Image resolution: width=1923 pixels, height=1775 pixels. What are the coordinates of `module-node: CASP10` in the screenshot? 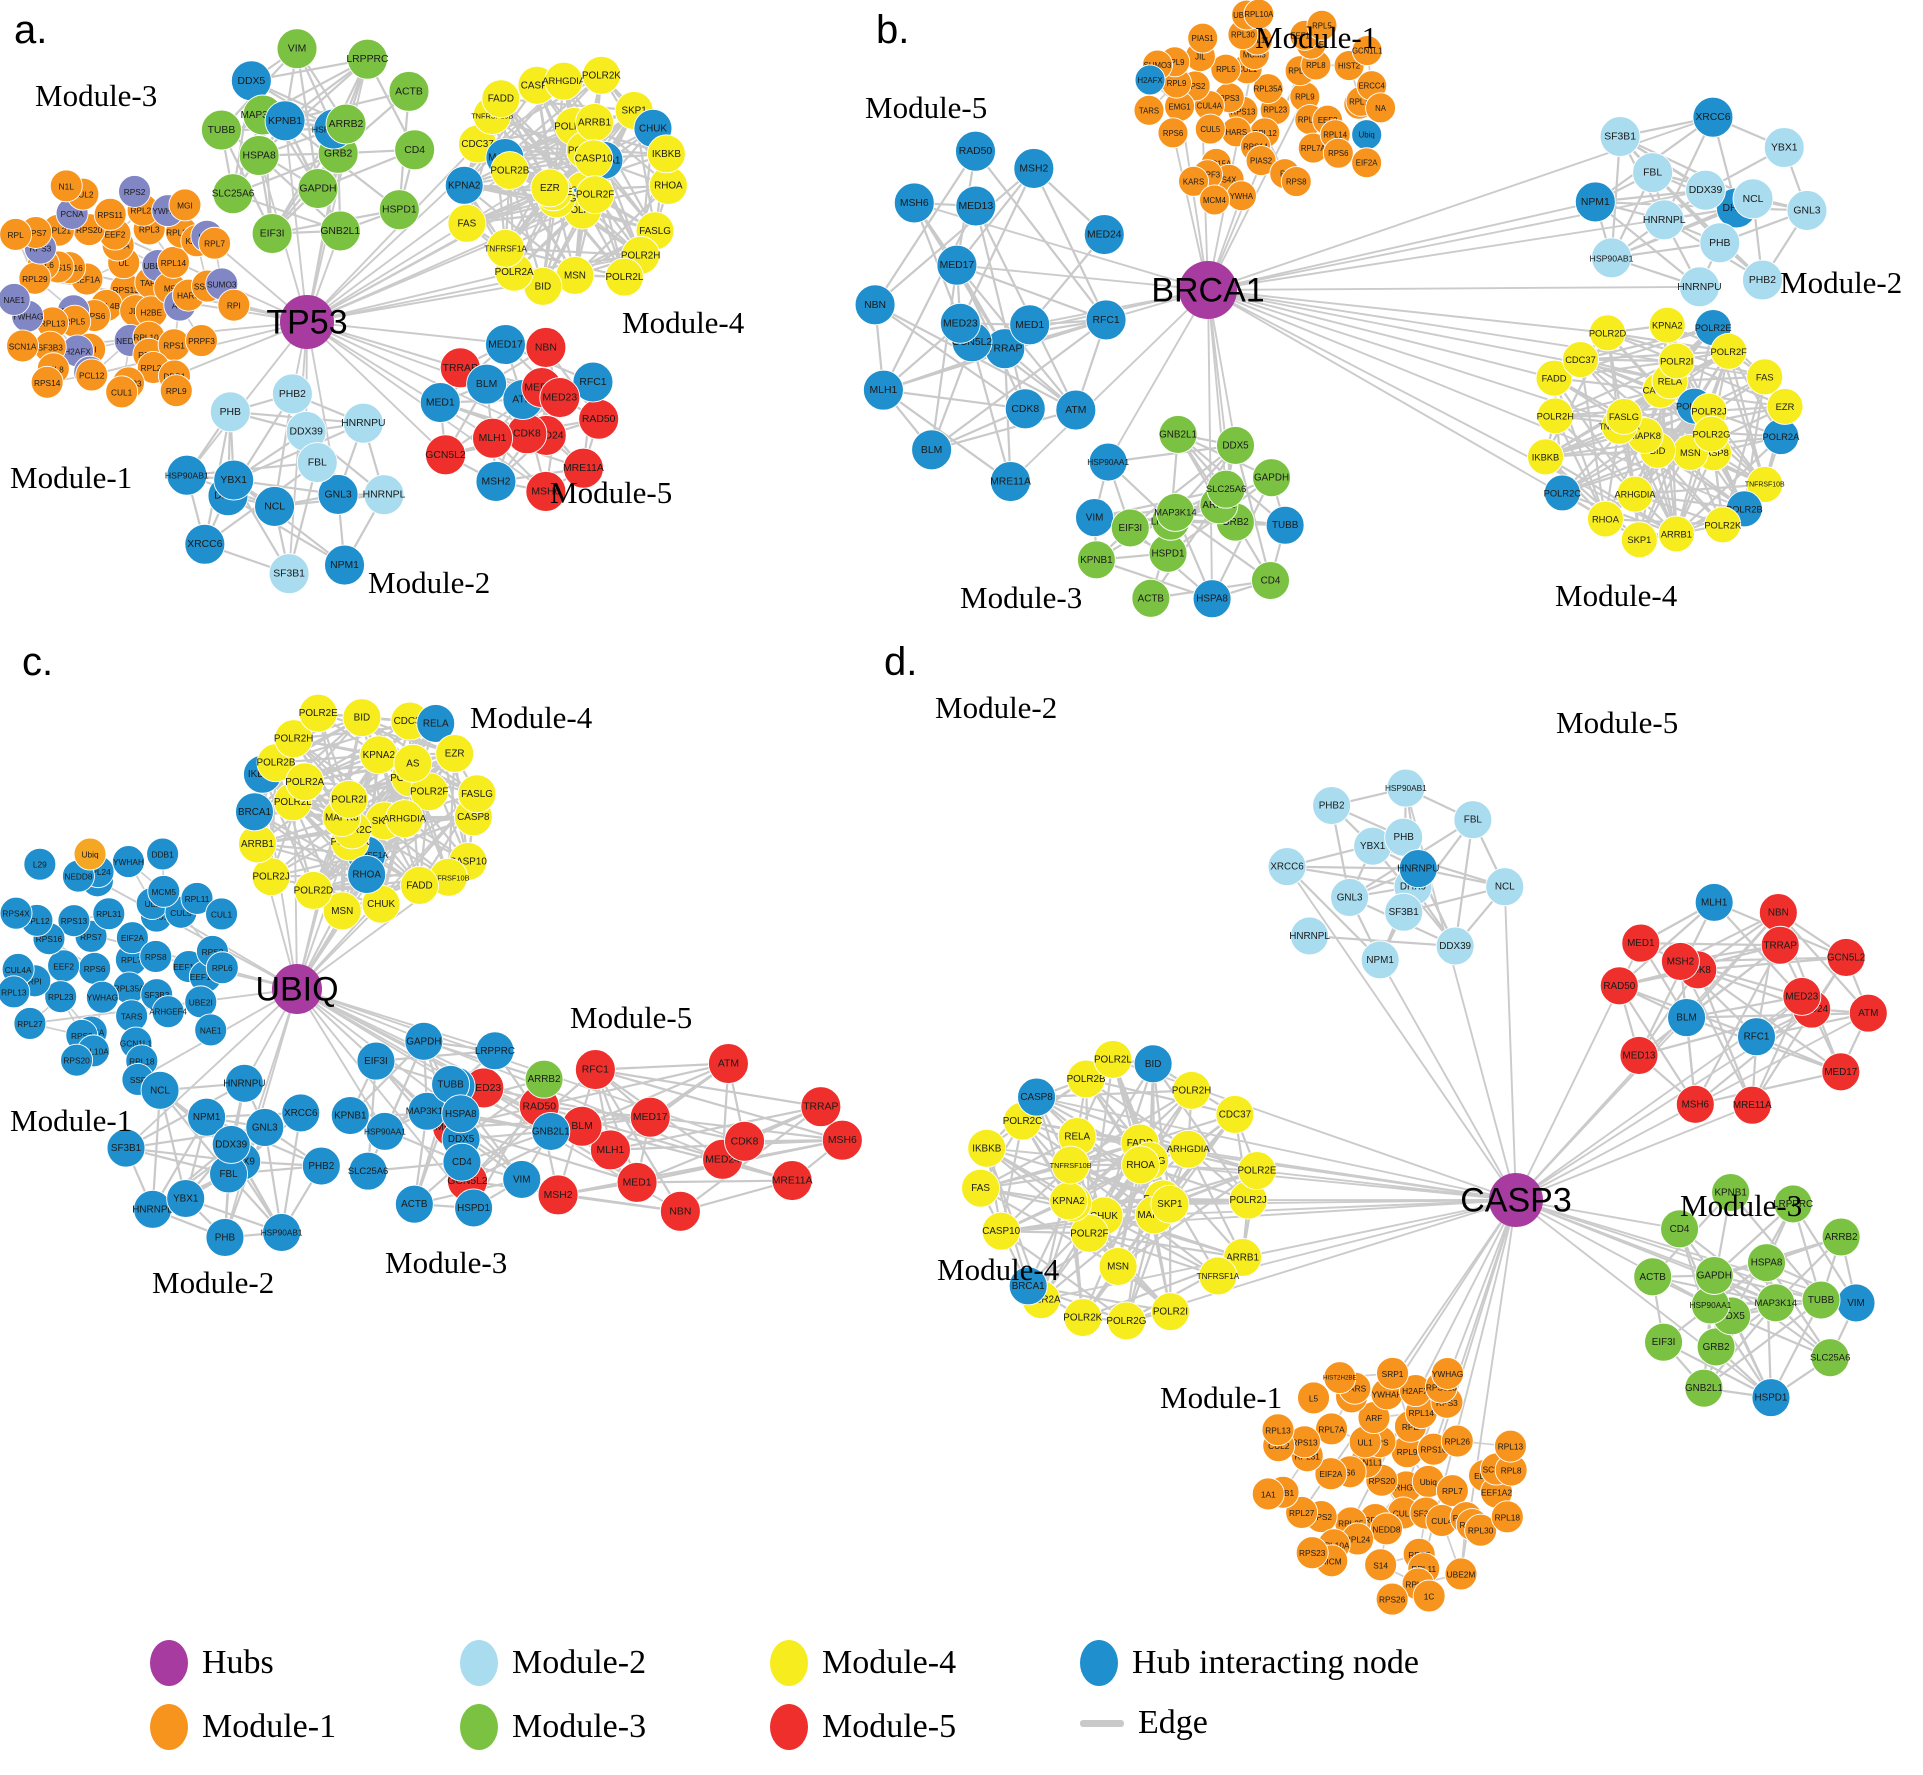 It's located at (594, 159).